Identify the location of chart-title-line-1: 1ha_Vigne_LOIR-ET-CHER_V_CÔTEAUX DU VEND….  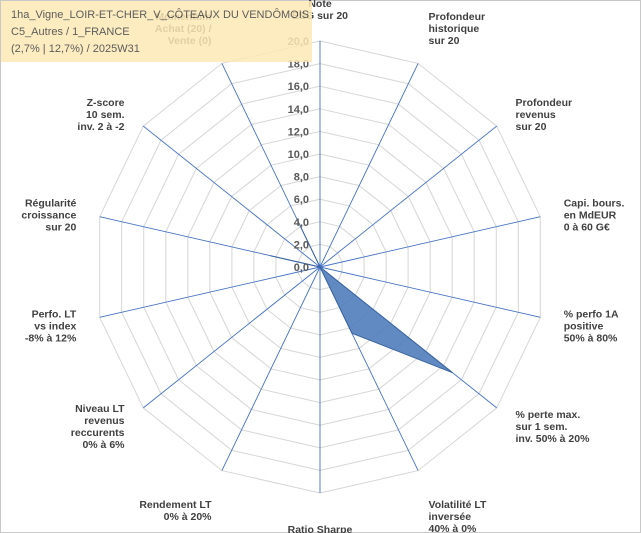
(160, 15).